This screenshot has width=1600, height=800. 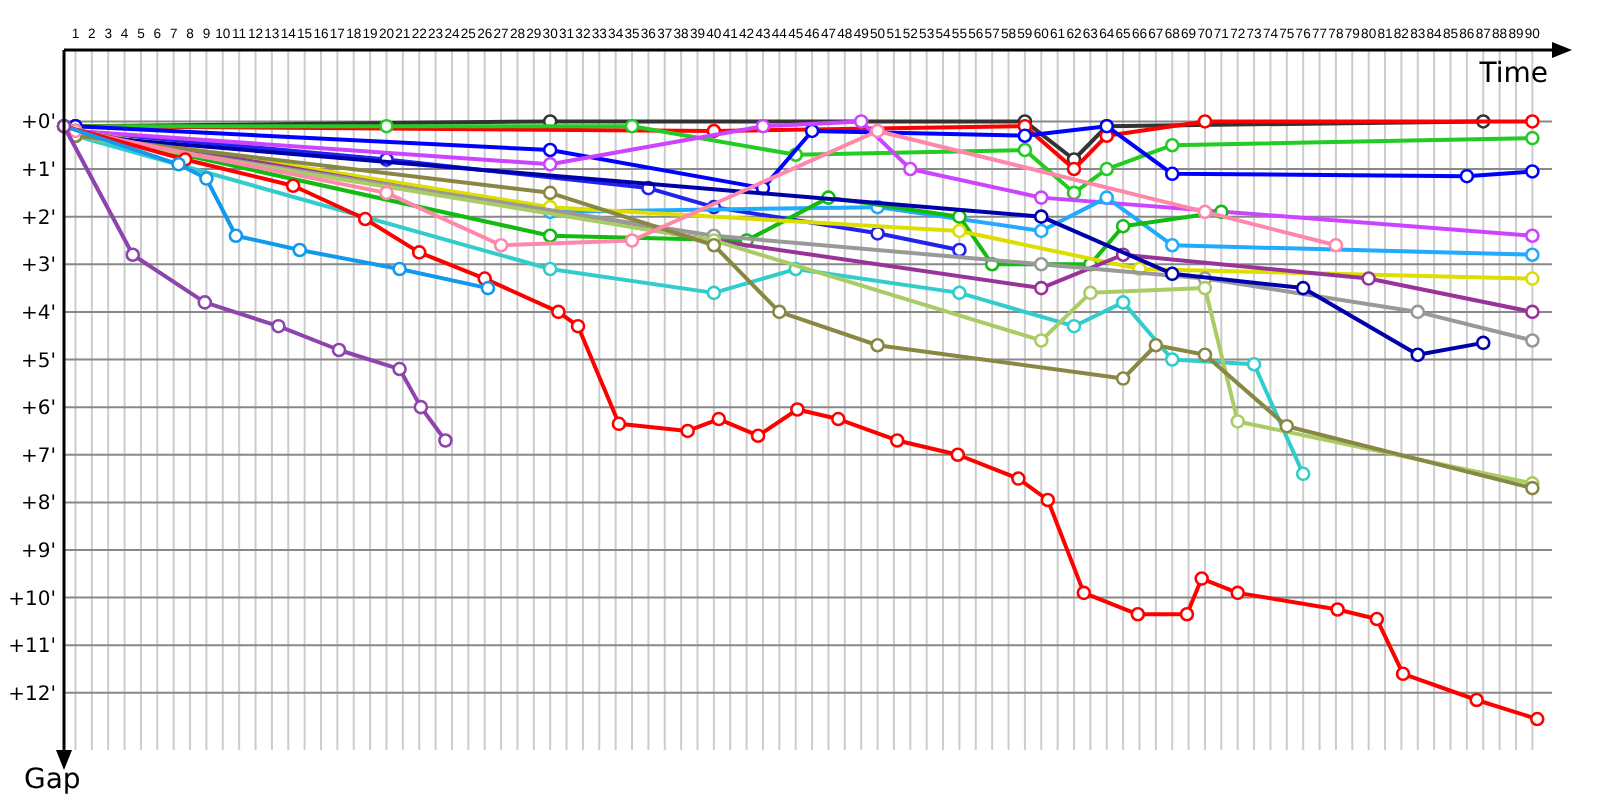 What do you see at coordinates (1512, 74) in the screenshot?
I see `x-axis-title: Time` at bounding box center [1512, 74].